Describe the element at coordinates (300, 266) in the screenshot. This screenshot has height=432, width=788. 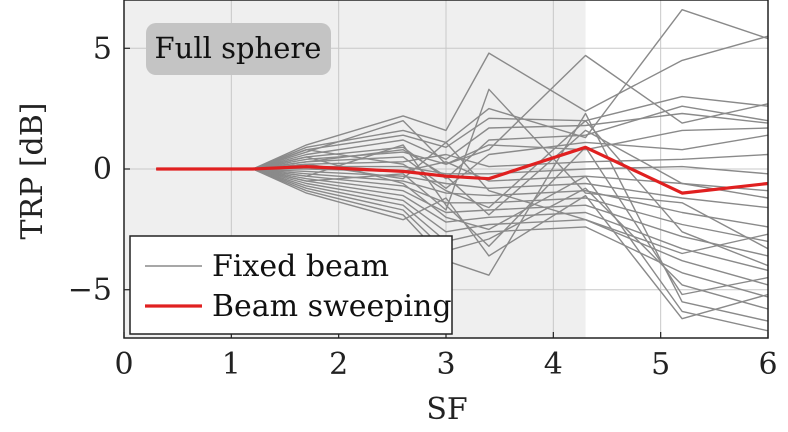
I see `legend-label-fixed-beam: Fixed beam` at that location.